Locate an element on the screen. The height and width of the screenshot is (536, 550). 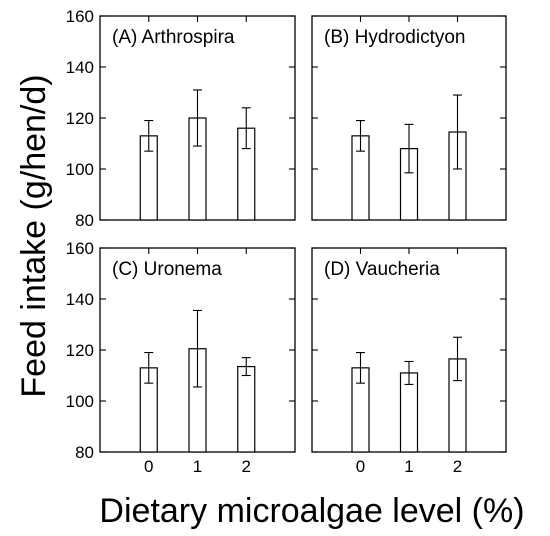
panel-title: (B) Hydrodictyon is located at coordinates (395, 37).